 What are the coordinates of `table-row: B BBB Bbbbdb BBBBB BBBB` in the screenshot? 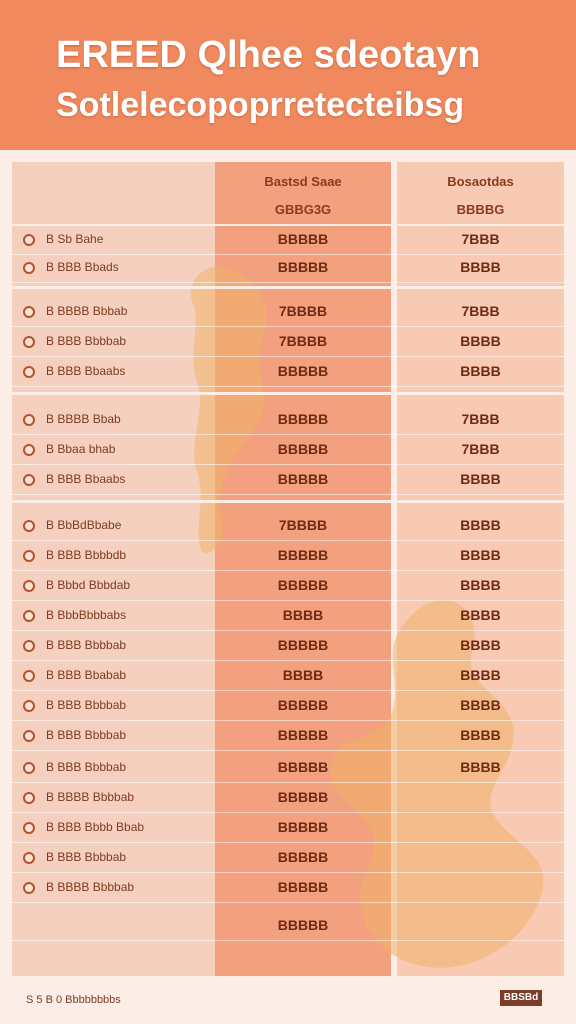 It's located at (288, 556).